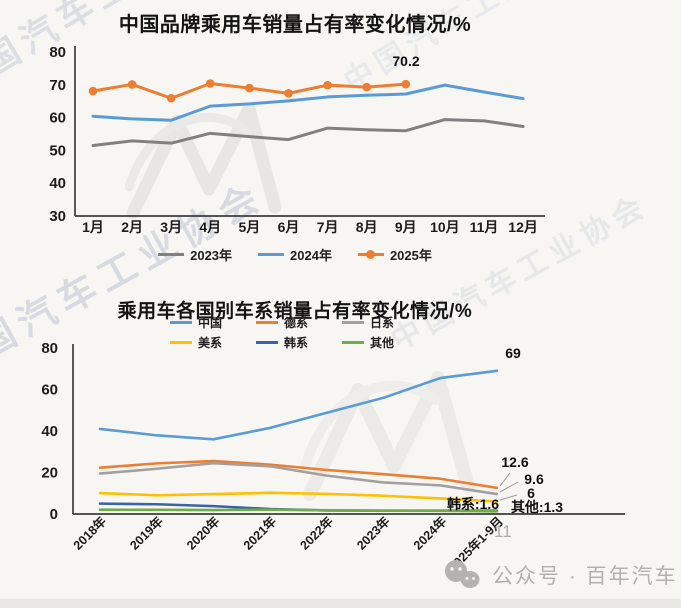 This screenshot has width=681, height=608. Describe the element at coordinates (57, 150) in the screenshot. I see `svg-text: 50` at that location.